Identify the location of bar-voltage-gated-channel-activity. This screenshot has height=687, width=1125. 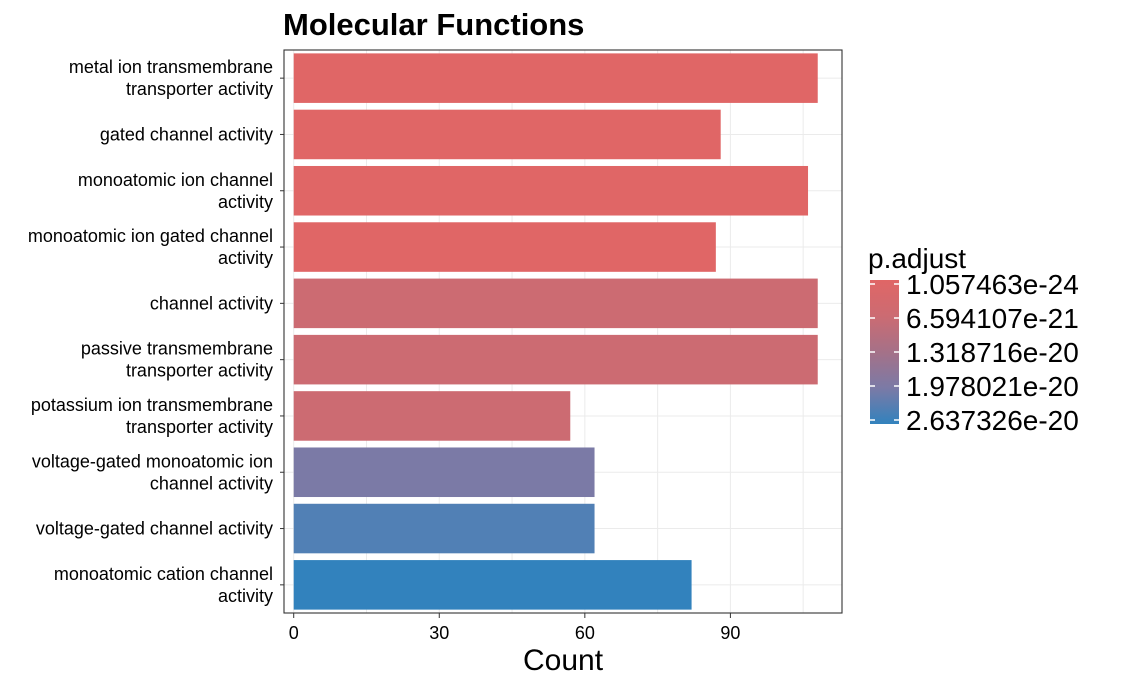
(444, 528).